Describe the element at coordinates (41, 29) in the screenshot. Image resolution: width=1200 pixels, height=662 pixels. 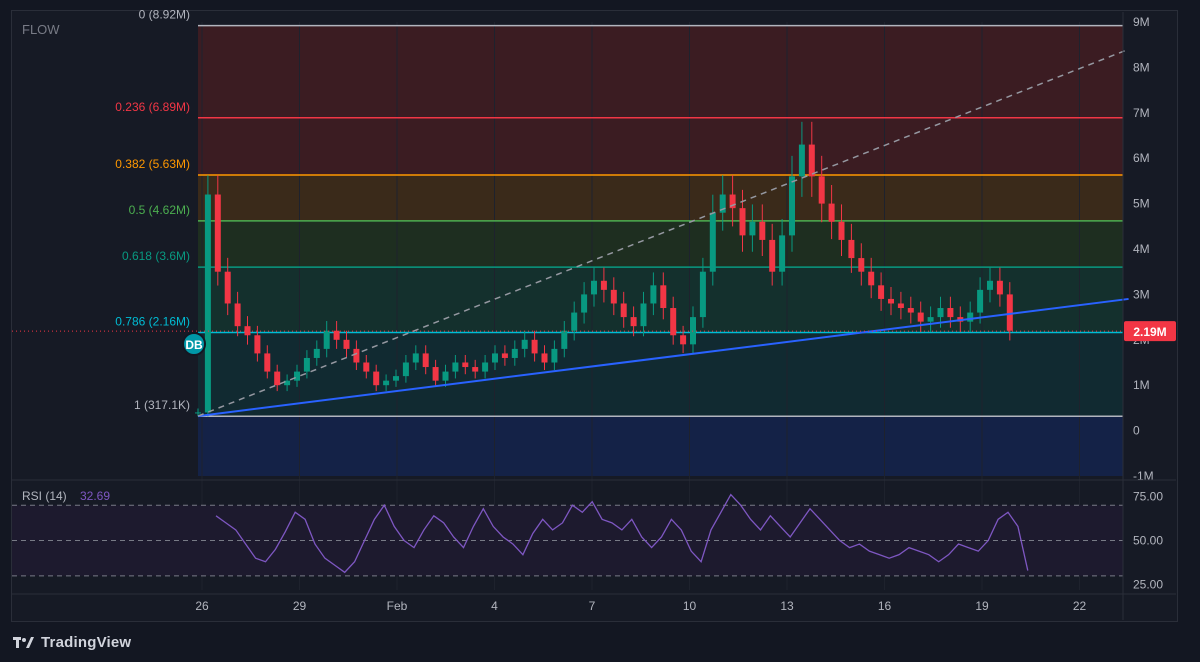
I see `symbol-label: FLOW` at that location.